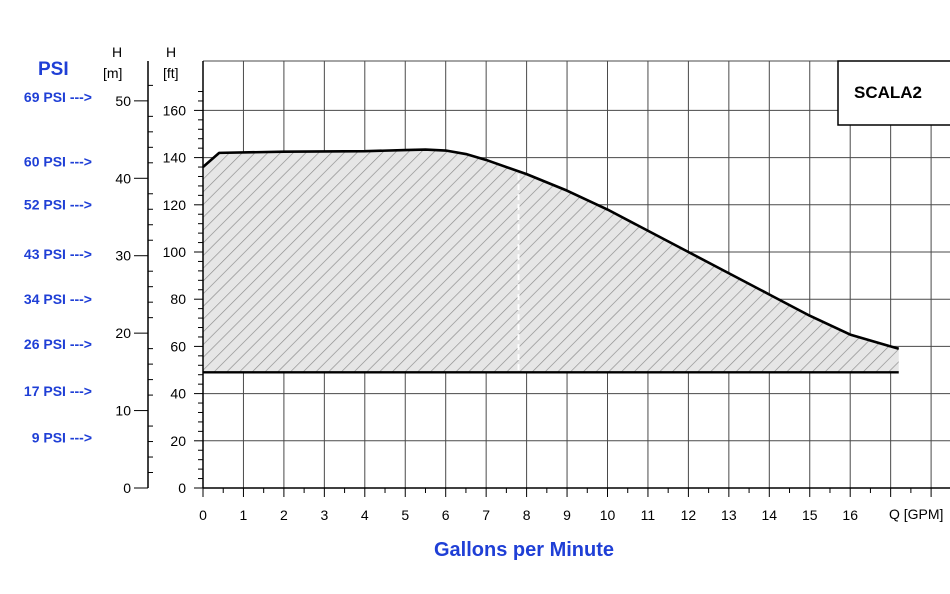 This screenshot has height=594, width=950. What do you see at coordinates (123, 411) in the screenshot?
I see `m-tick-label: 10` at bounding box center [123, 411].